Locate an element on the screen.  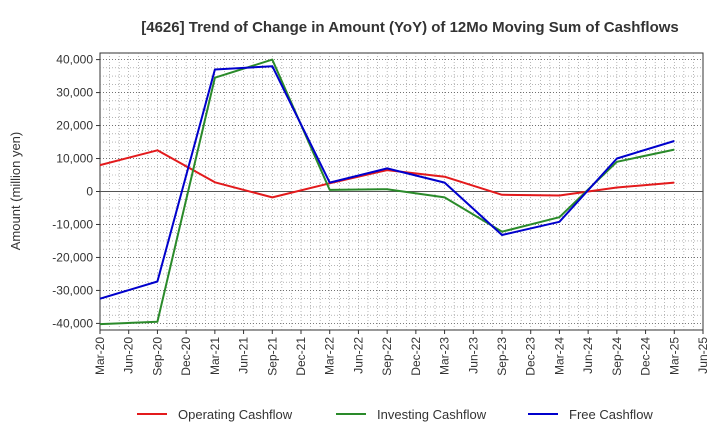
x-tick-label: Mar-20 is located at coordinates (100, 356).